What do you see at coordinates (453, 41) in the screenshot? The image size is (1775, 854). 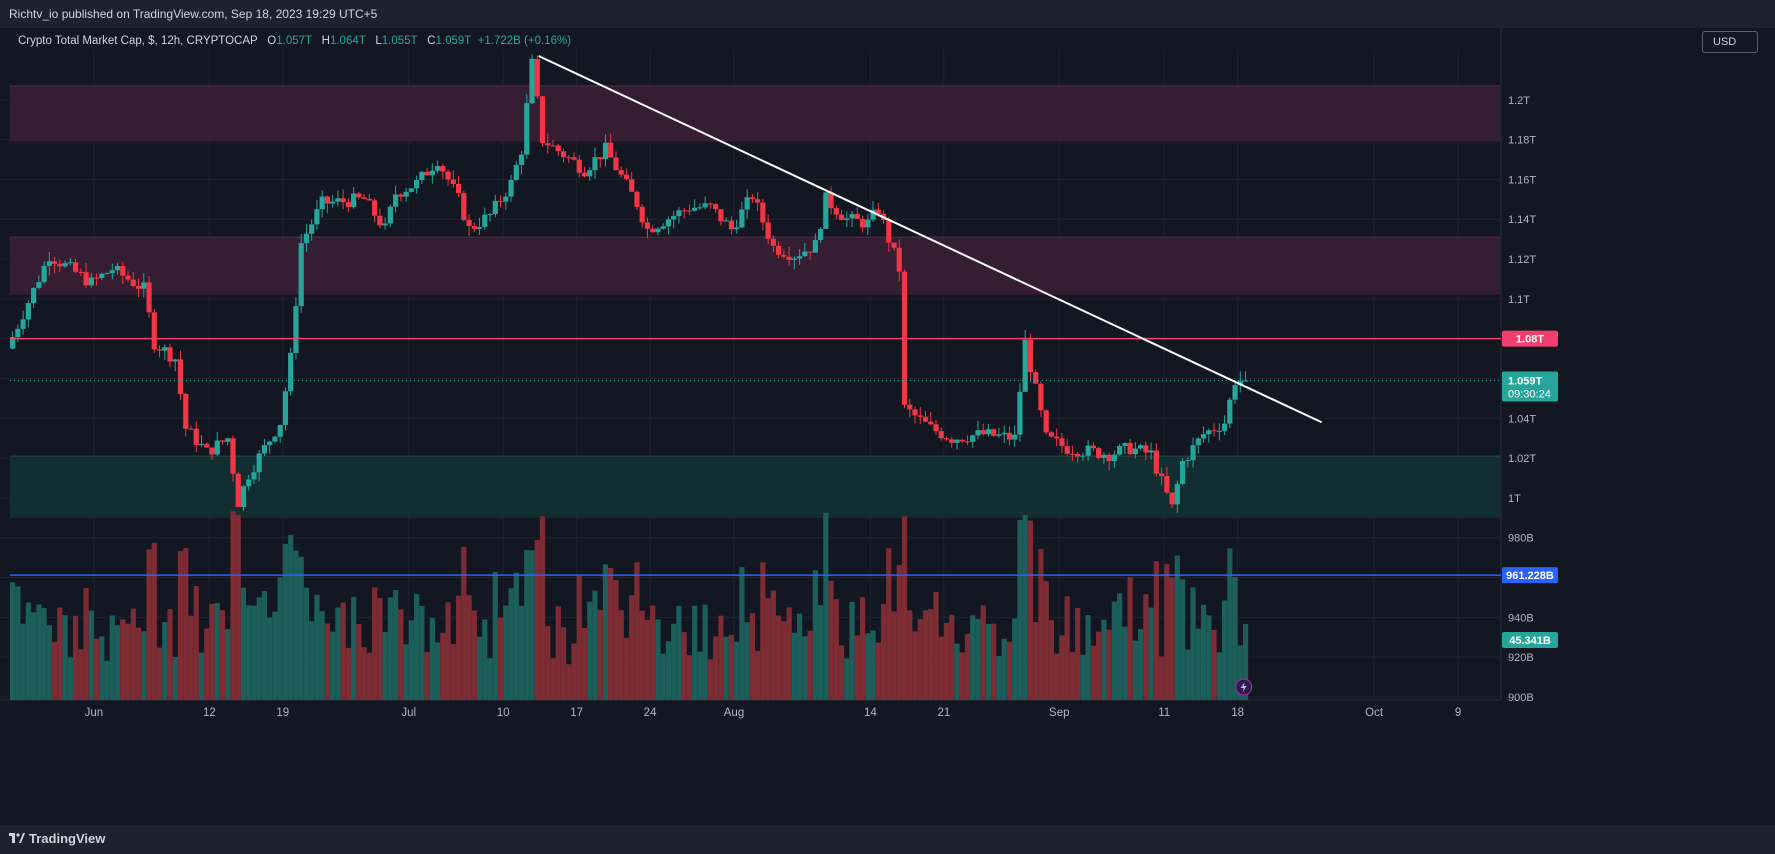 I see `close-value: 1.059T` at bounding box center [453, 41].